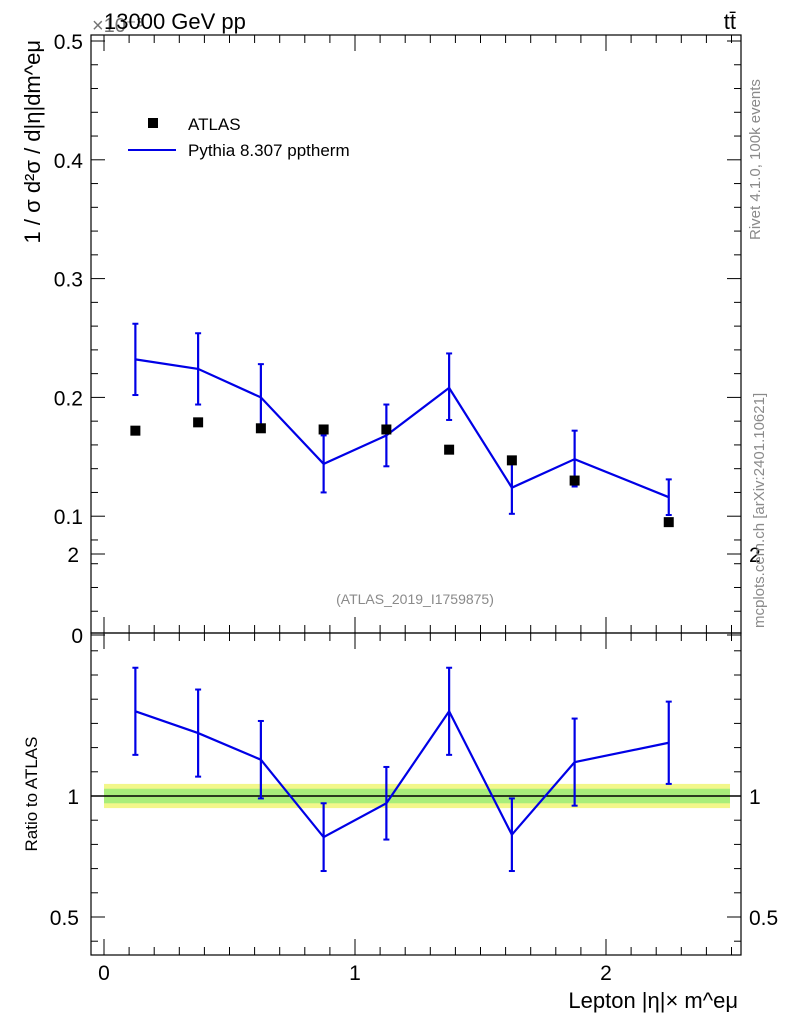 The width and height of the screenshot is (786, 1024). I want to click on x-tick-label: 1, so click(355, 973).